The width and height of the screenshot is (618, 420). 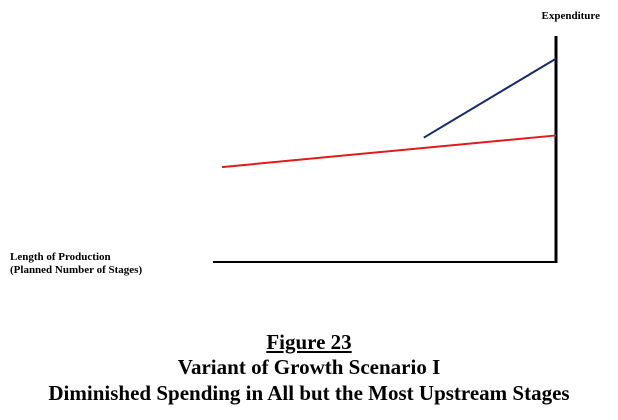 I want to click on figure-number: Figure 23, so click(x=309, y=342).